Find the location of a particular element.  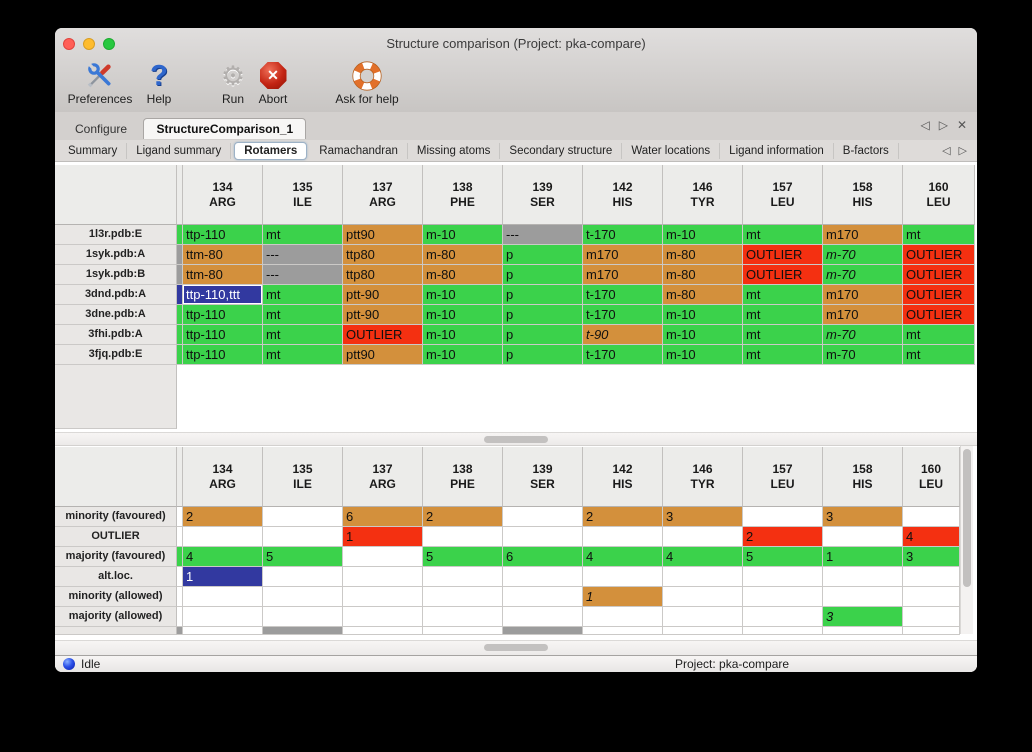

ask-for-help-button: Ask for help is located at coordinates (367, 82).